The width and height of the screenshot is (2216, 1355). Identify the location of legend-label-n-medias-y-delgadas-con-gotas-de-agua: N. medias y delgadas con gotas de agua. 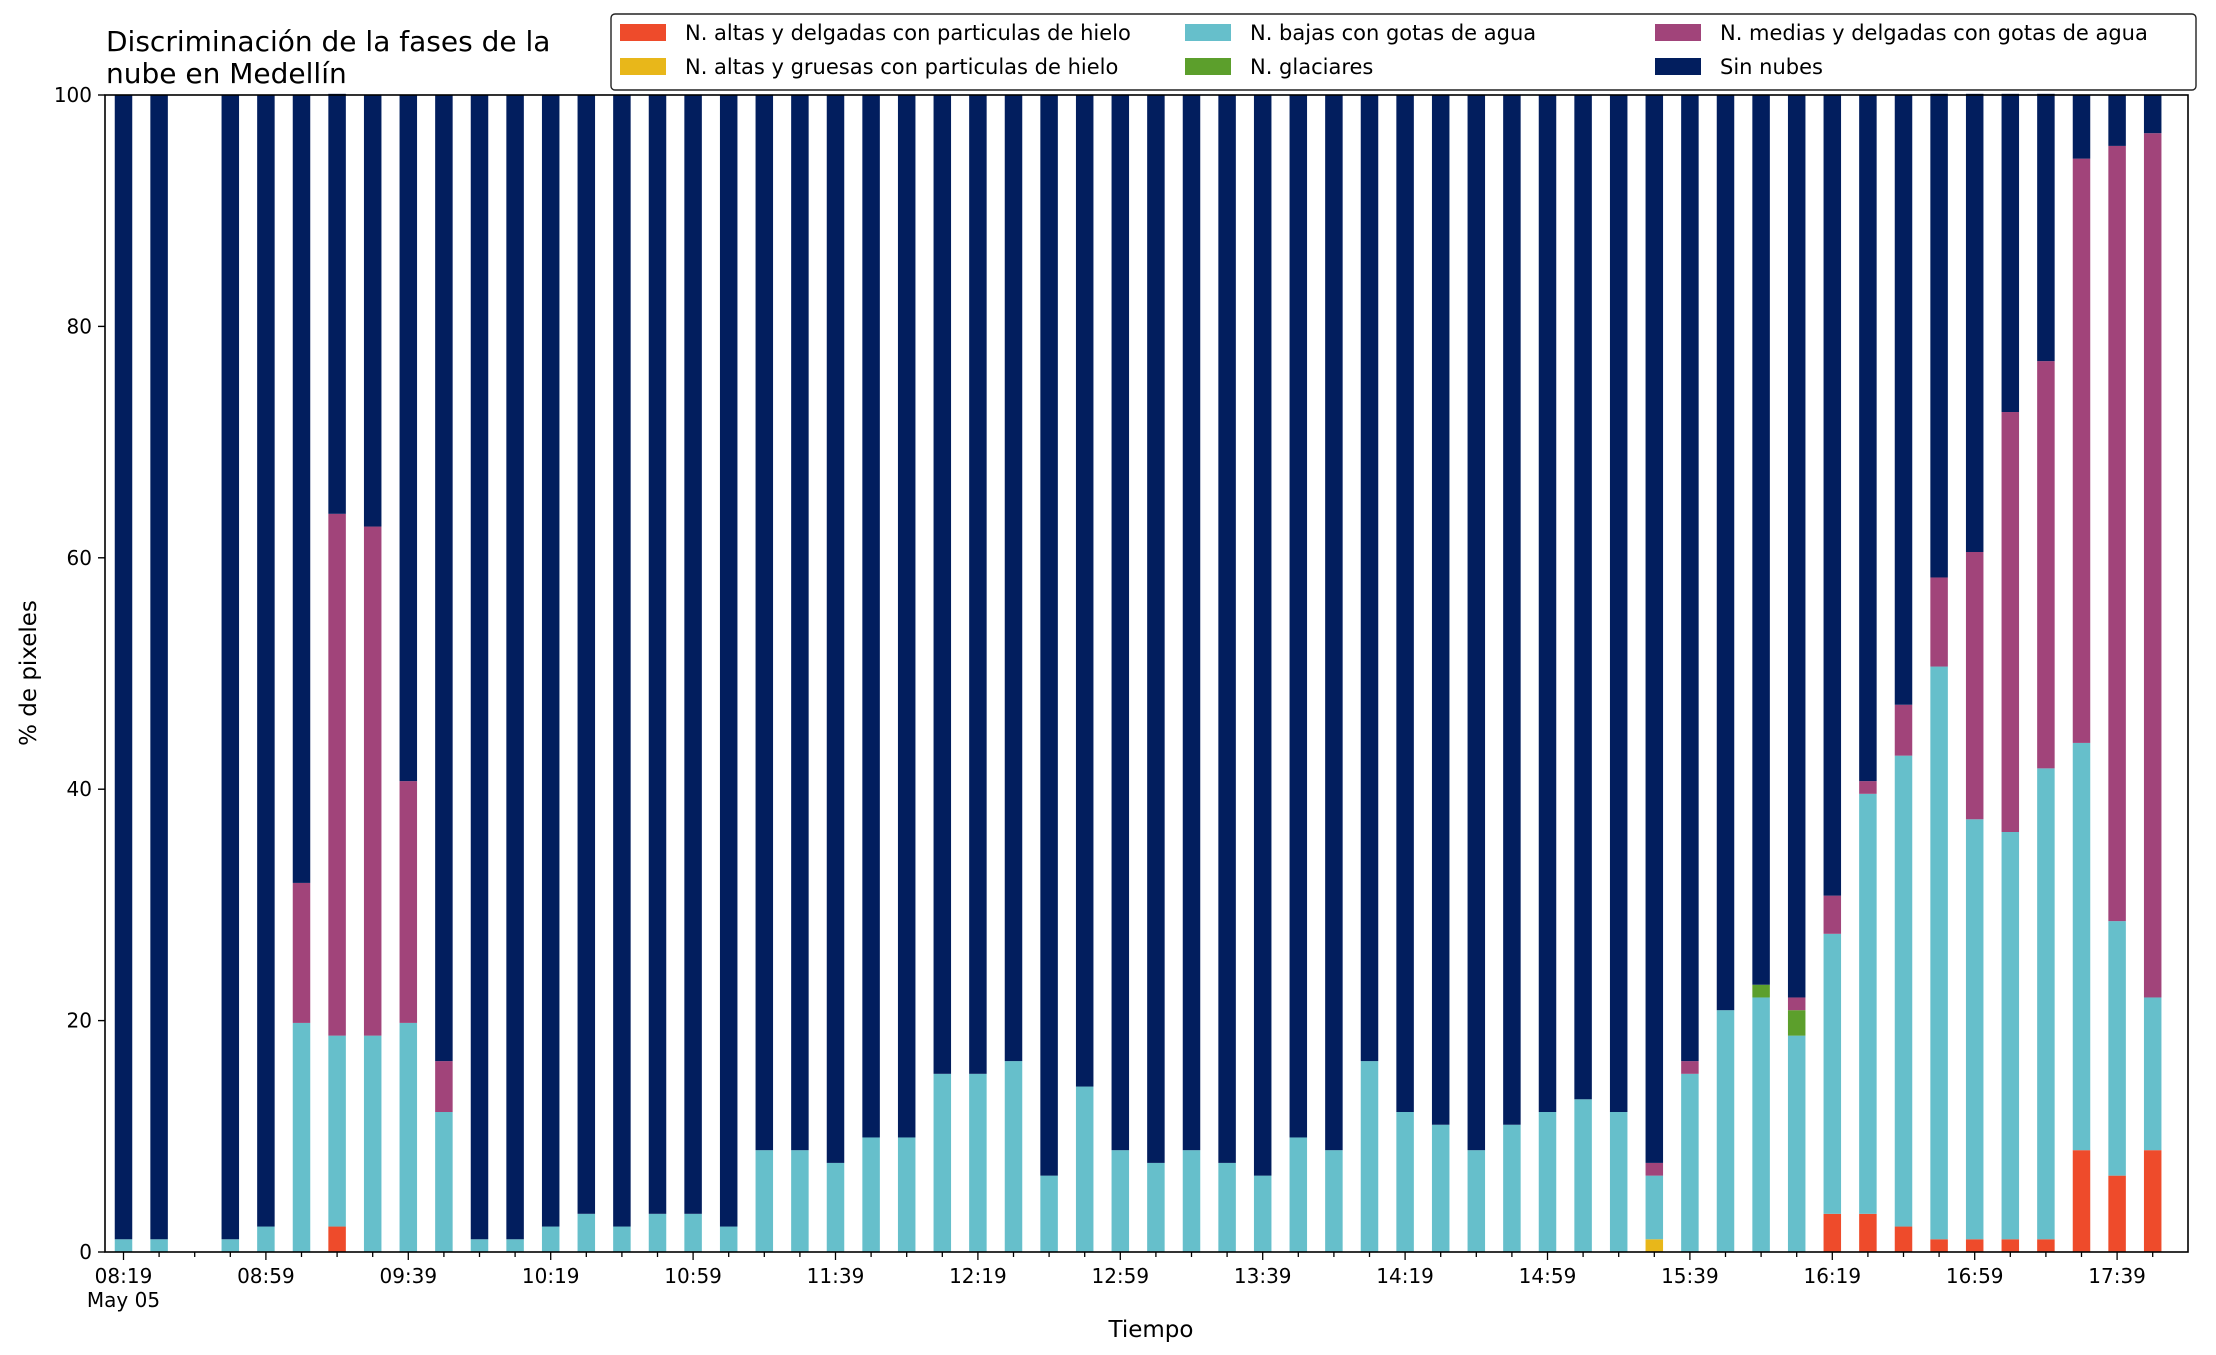
(1934, 33).